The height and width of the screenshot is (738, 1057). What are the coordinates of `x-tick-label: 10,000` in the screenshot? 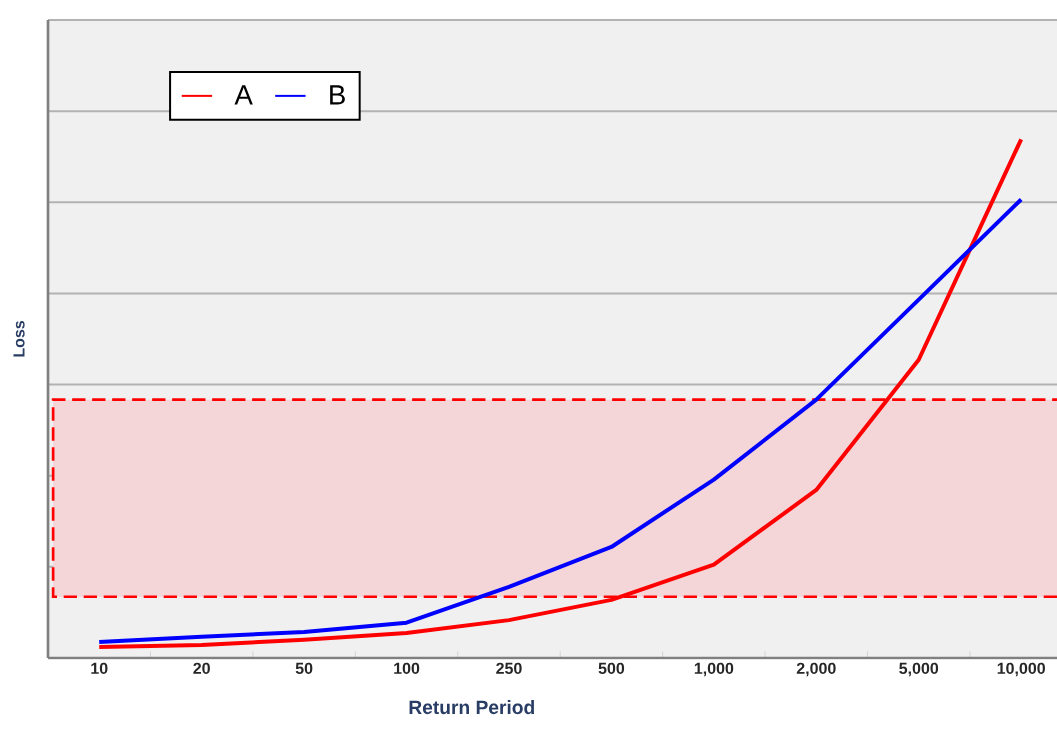 It's located at (1021, 669).